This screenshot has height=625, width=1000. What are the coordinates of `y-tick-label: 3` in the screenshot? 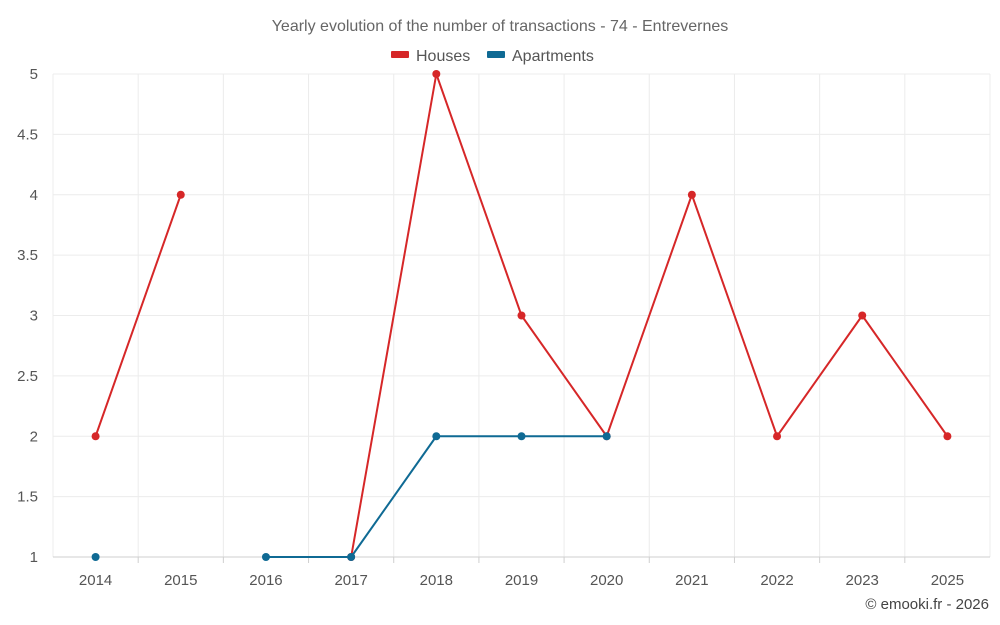 It's located at (34, 316).